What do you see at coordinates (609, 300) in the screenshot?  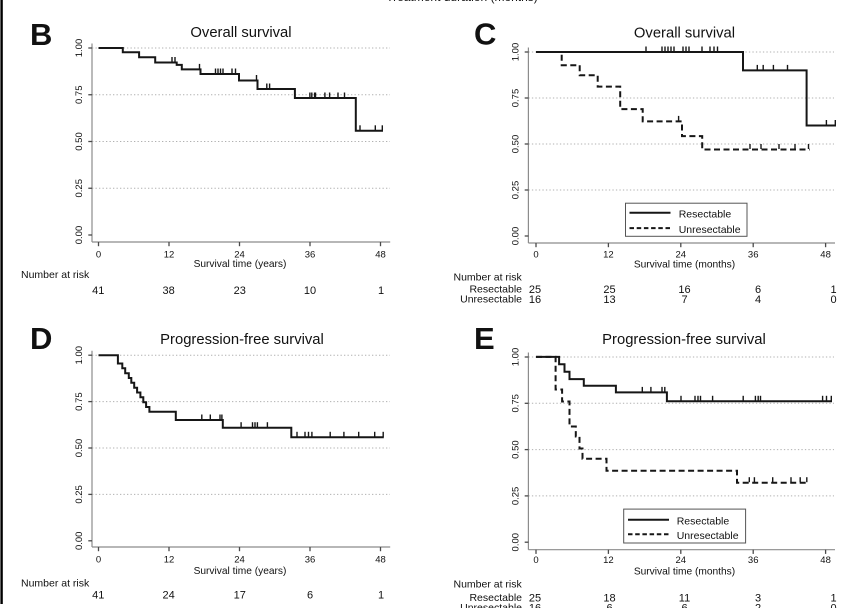 I see `svg-text: 13` at bounding box center [609, 300].